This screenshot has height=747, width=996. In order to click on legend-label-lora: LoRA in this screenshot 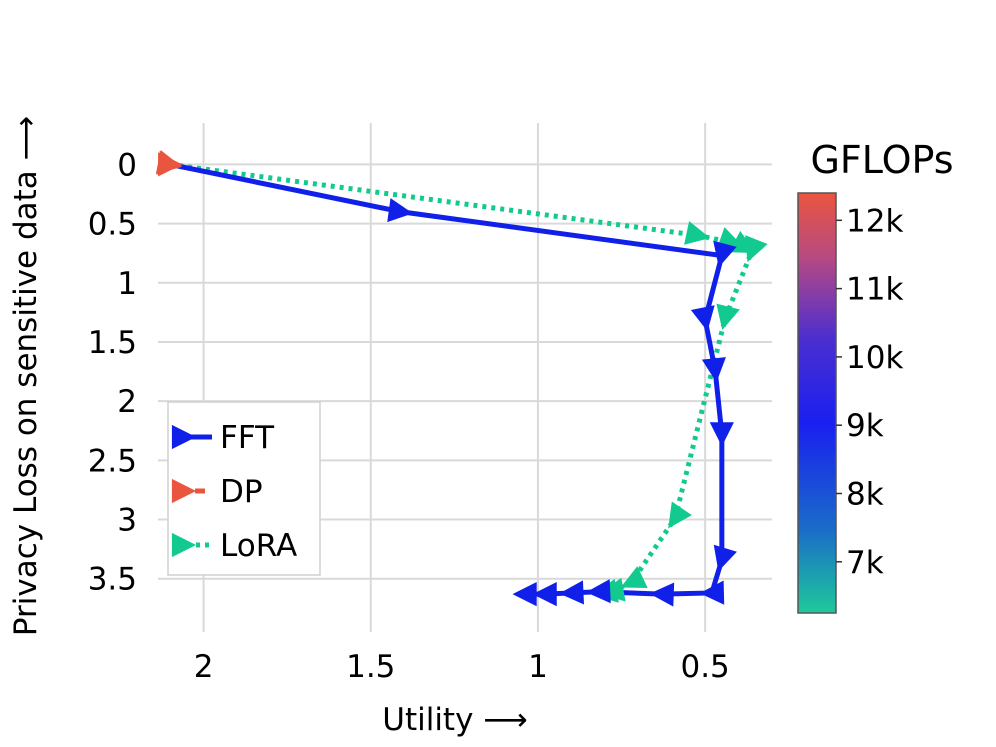, I will do `click(258, 546)`.